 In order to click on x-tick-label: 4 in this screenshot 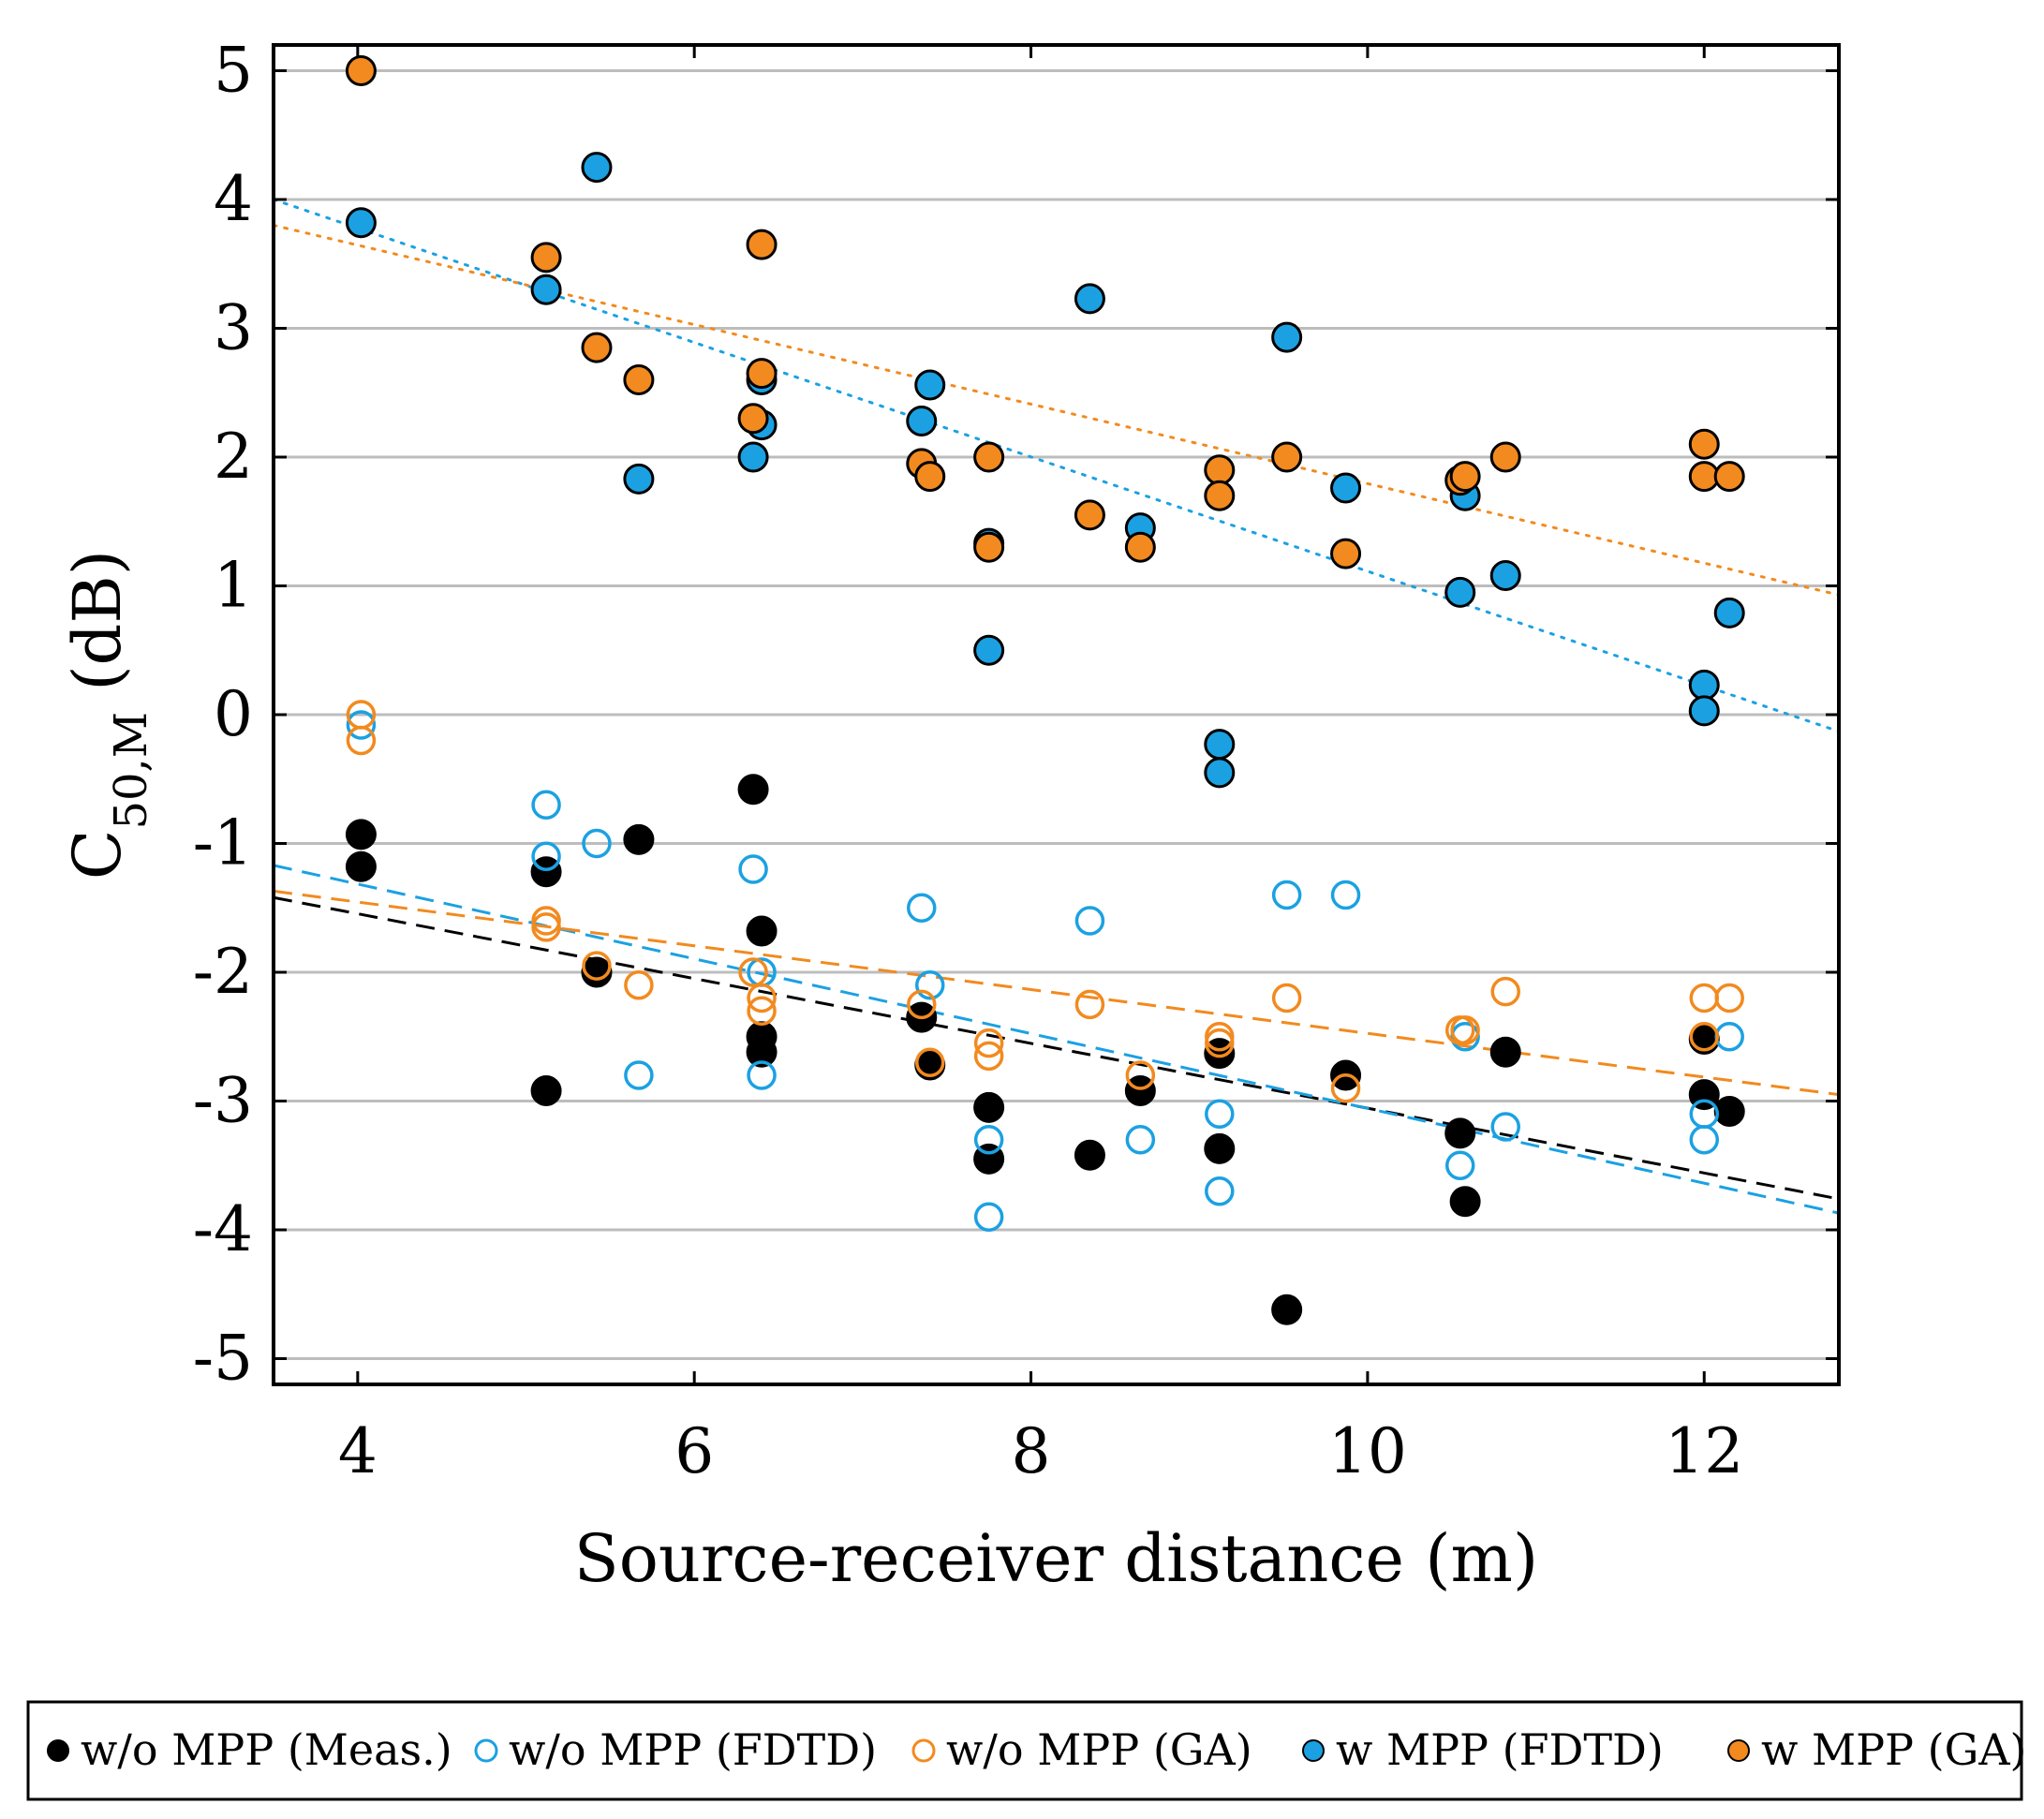, I will do `click(358, 1451)`.